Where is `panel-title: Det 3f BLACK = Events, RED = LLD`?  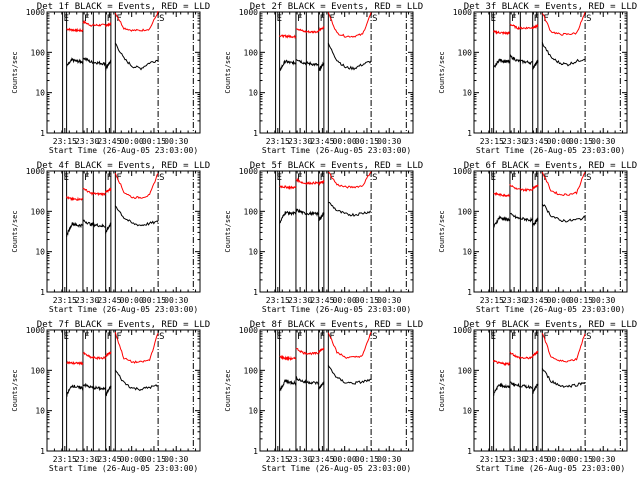 panel-title: Det 3f BLACK = Events, RED = LLD is located at coordinates (550, 7).